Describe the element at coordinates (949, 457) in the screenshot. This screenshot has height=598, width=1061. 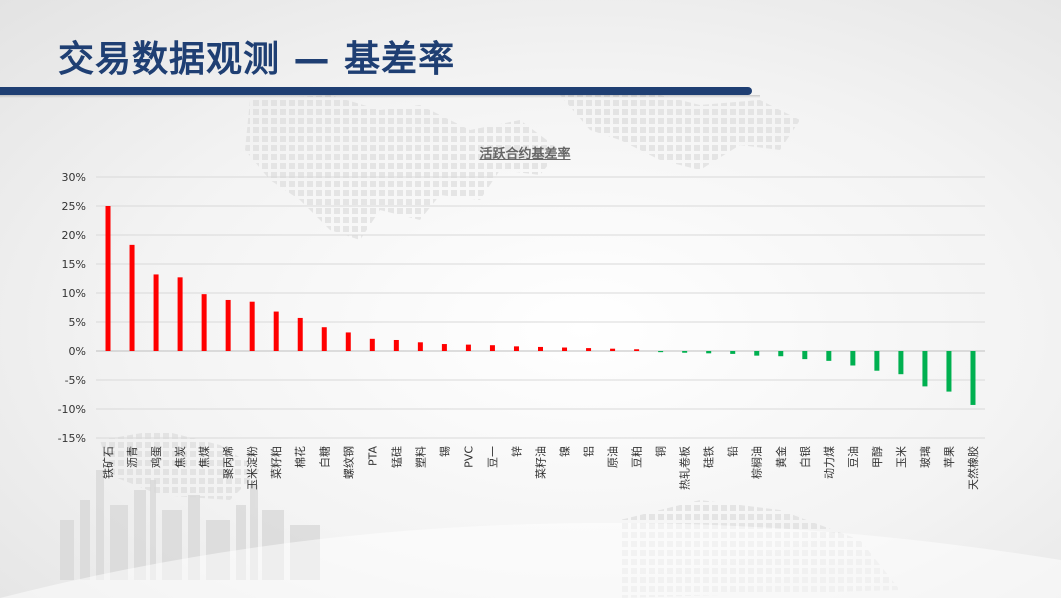
I see `x-category-label: 苹果` at that location.